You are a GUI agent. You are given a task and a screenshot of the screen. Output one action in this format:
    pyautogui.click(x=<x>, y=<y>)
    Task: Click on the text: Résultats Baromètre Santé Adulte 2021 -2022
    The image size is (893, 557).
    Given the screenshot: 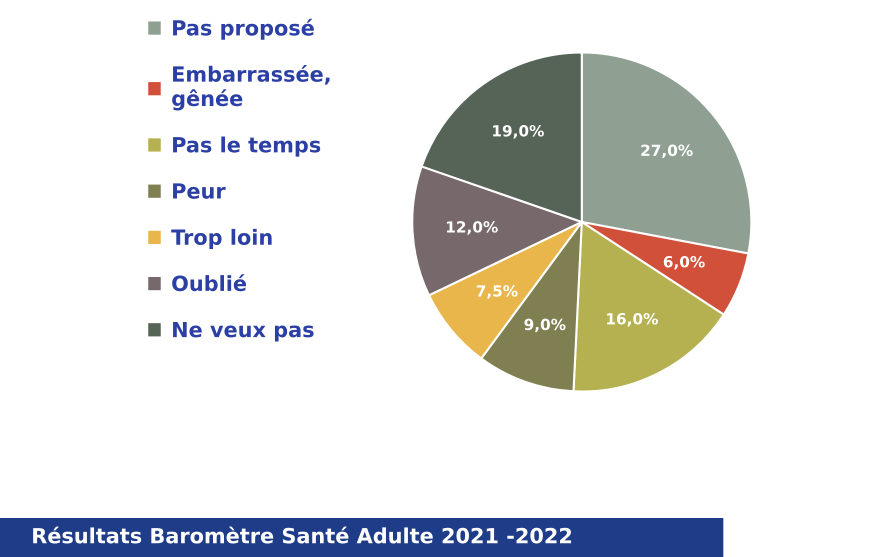 What is the action you would take?
    pyautogui.click(x=302, y=535)
    